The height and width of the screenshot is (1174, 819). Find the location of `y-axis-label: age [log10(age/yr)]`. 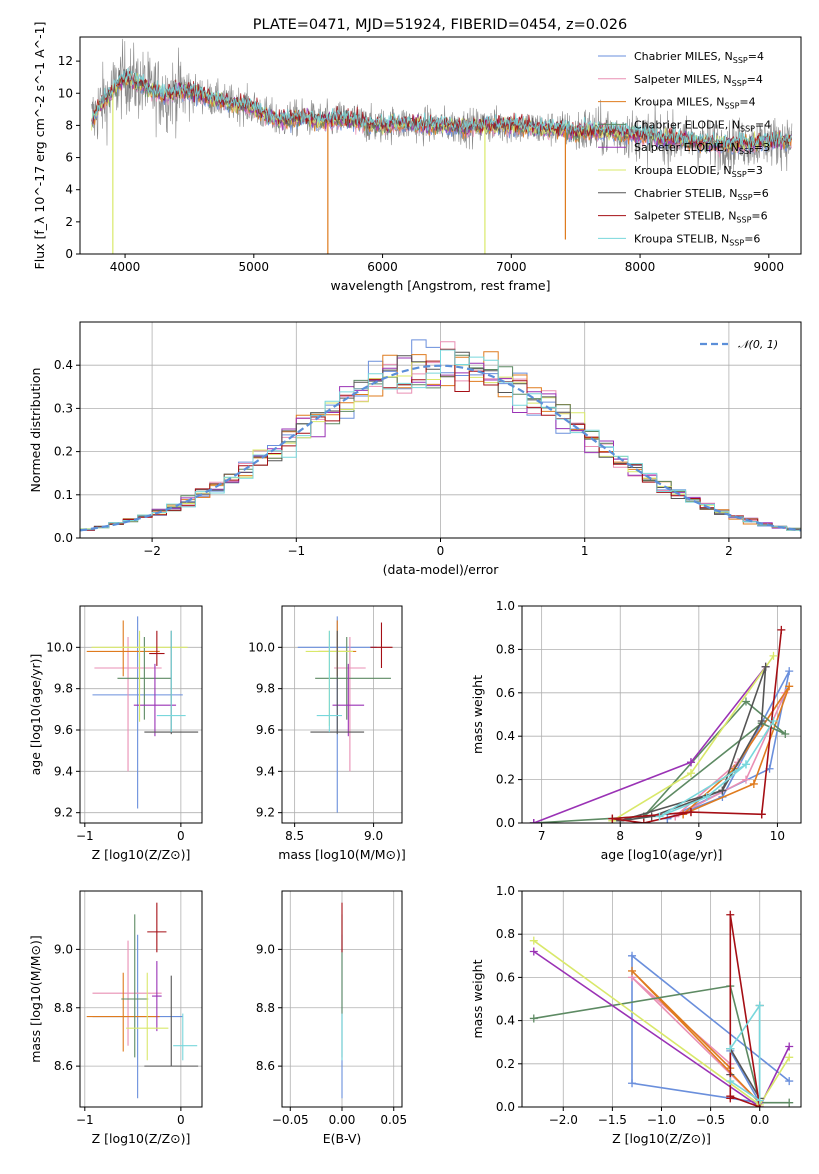

y-axis-label: age [log10(age/yr)] is located at coordinates (35, 715).